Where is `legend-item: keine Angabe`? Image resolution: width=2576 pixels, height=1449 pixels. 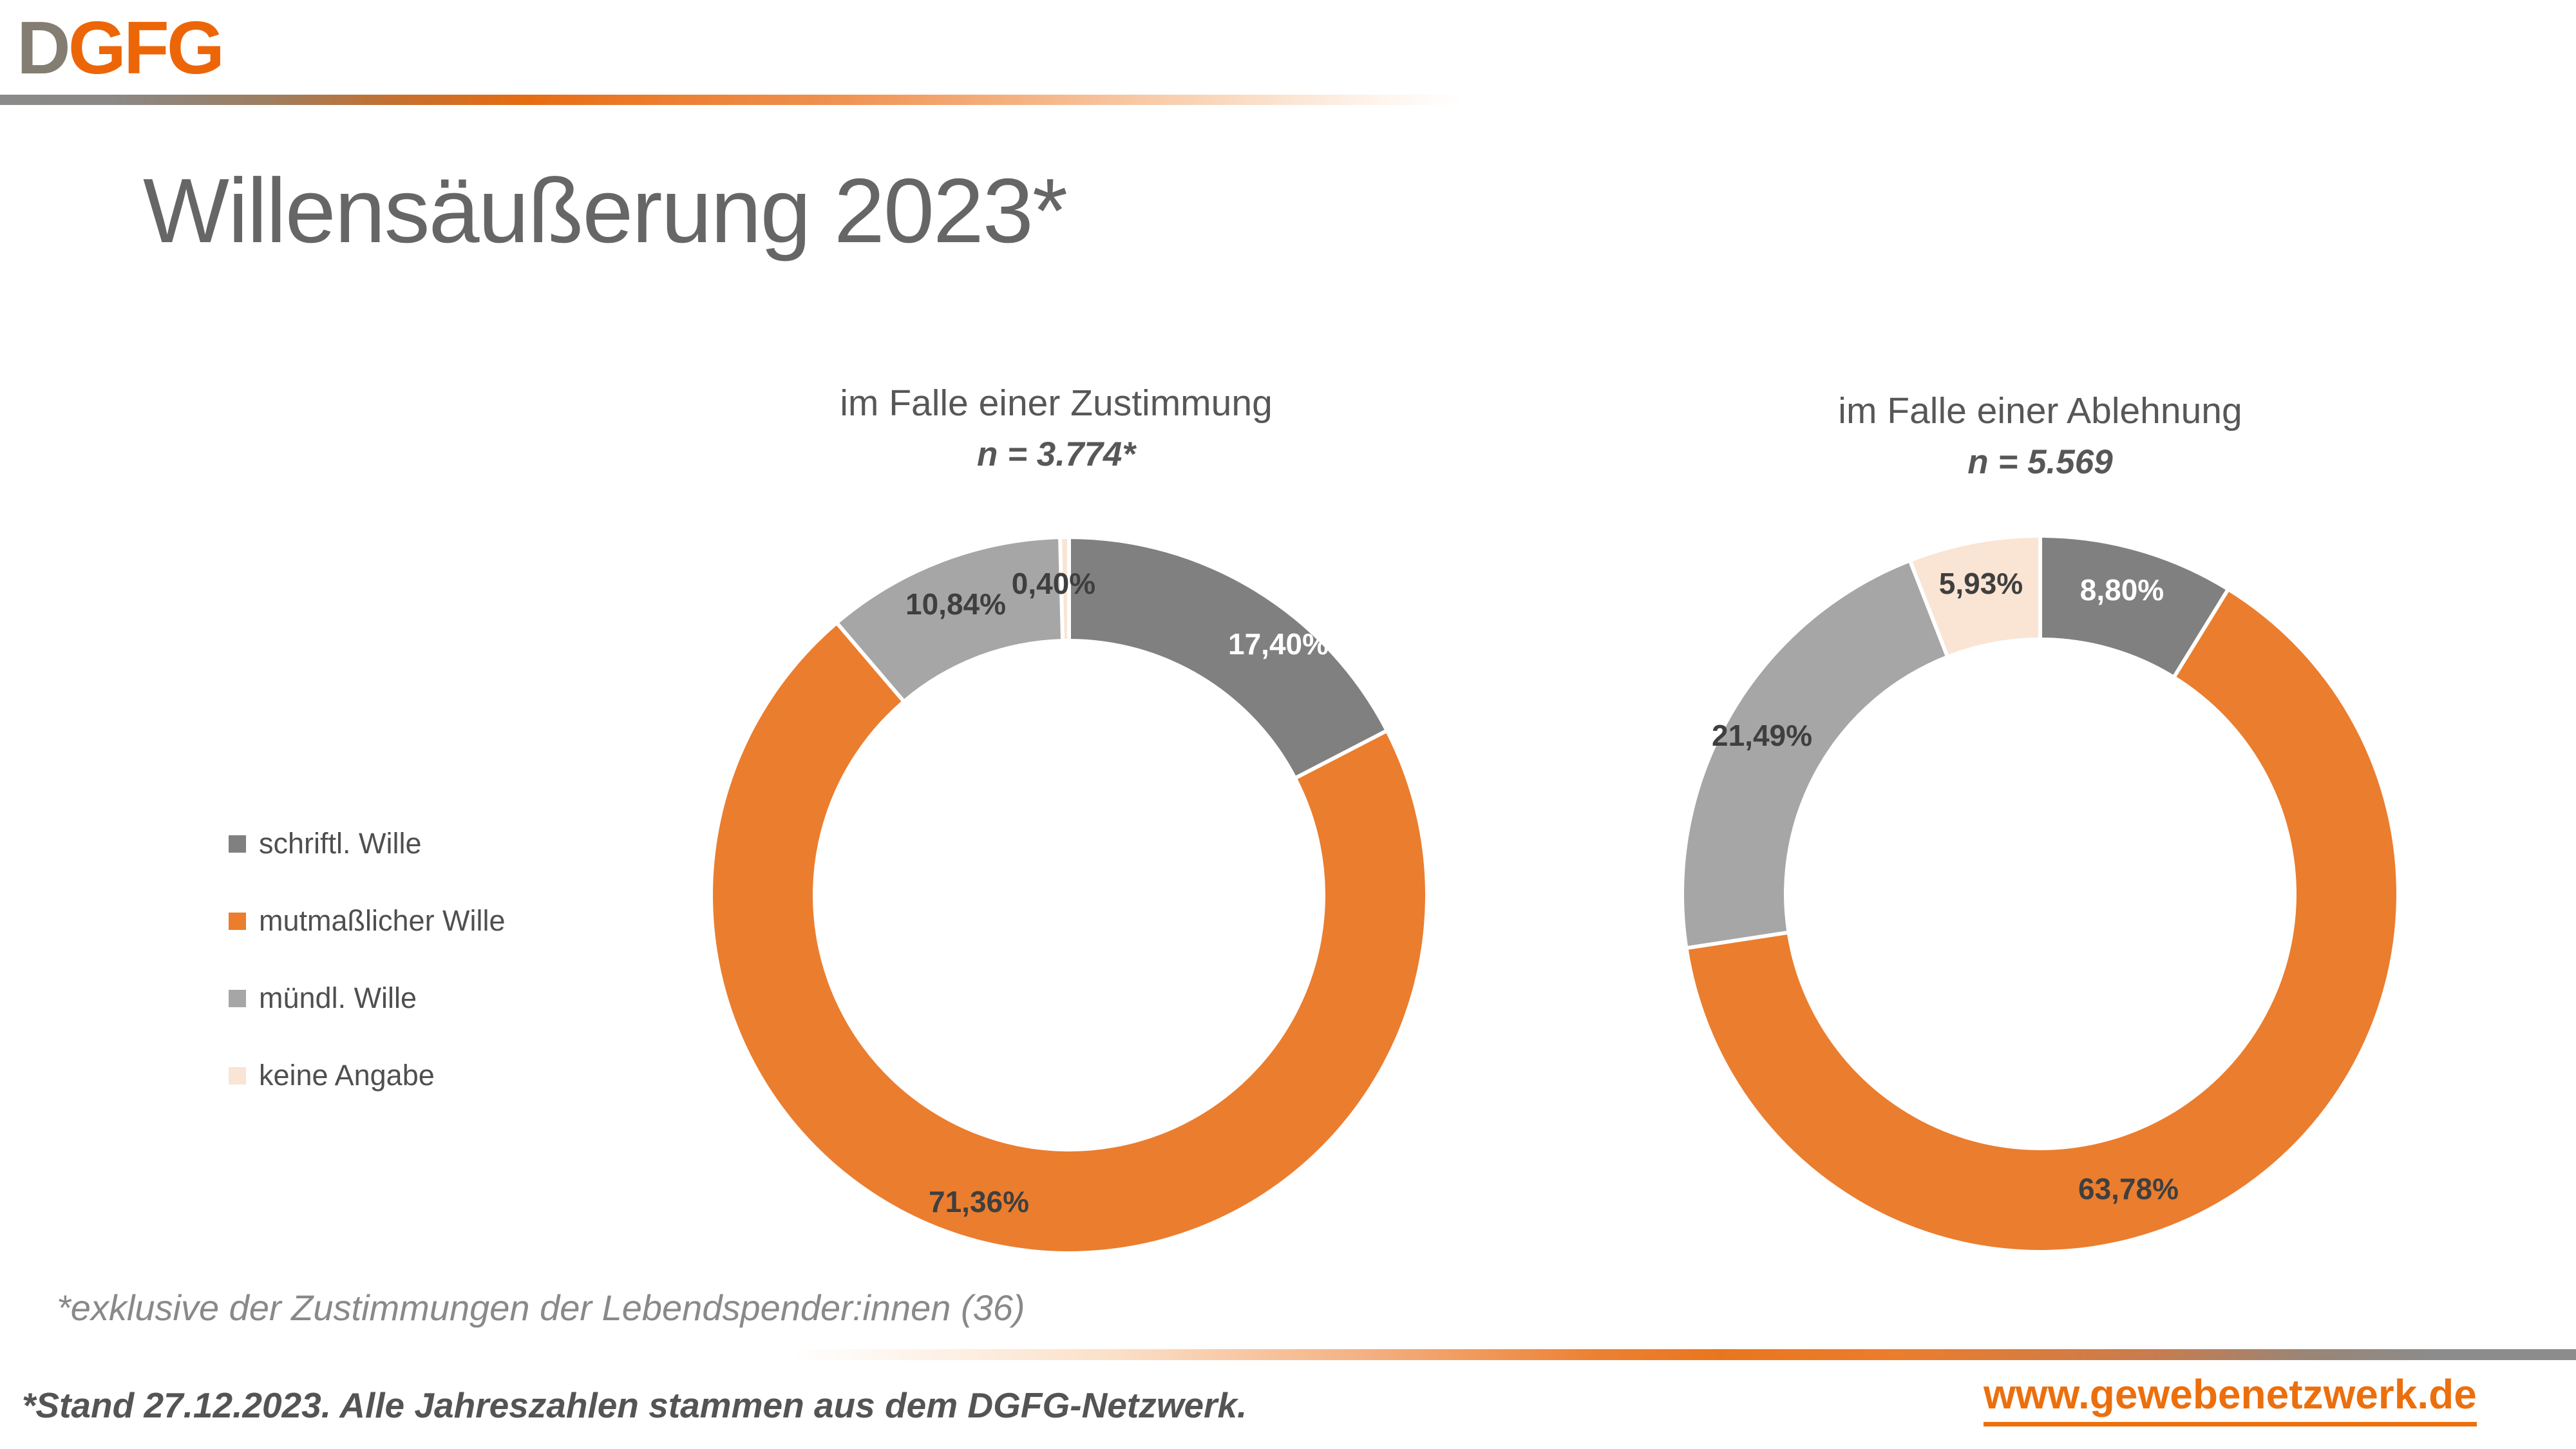
legend-item: keine Angabe is located at coordinates (367, 1075).